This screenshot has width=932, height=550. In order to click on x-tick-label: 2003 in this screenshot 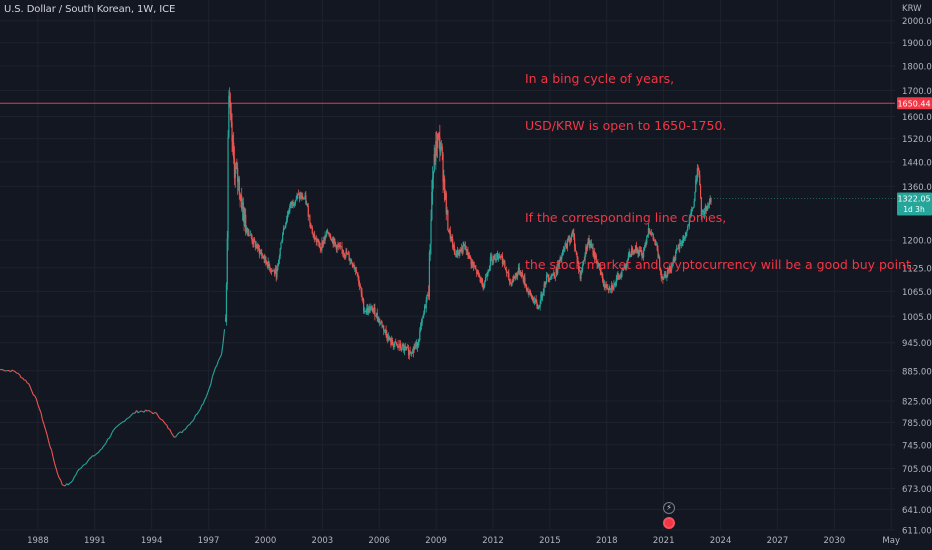, I will do `click(323, 541)`.